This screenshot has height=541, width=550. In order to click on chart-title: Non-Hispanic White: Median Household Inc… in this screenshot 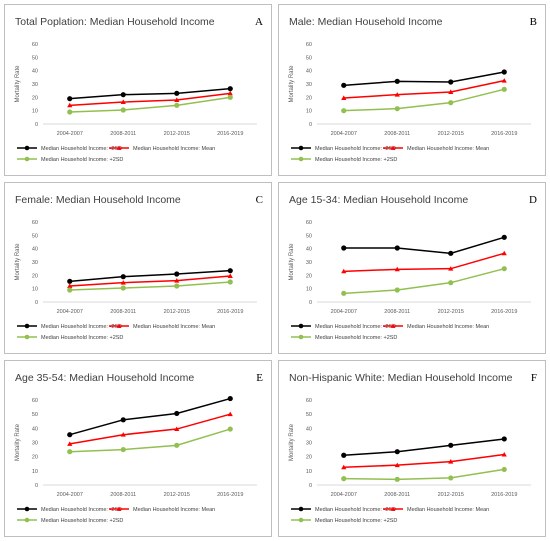, I will do `click(401, 378)`.